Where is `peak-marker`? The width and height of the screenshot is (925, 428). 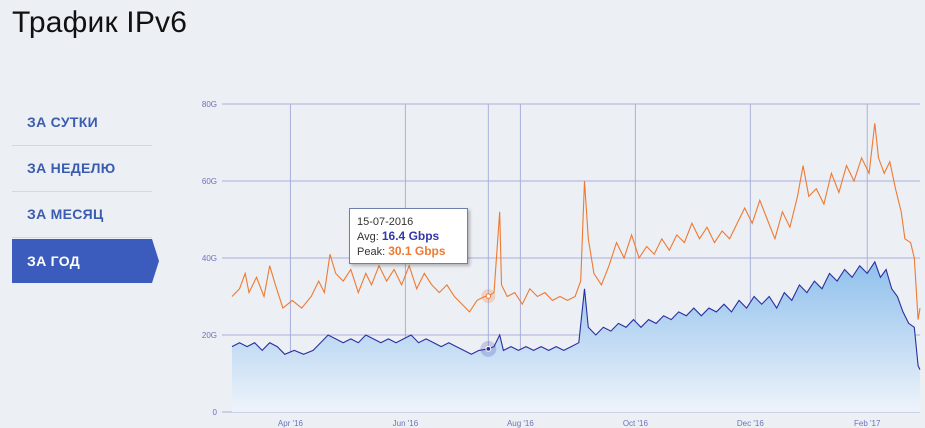
peak-marker is located at coordinates (488, 296).